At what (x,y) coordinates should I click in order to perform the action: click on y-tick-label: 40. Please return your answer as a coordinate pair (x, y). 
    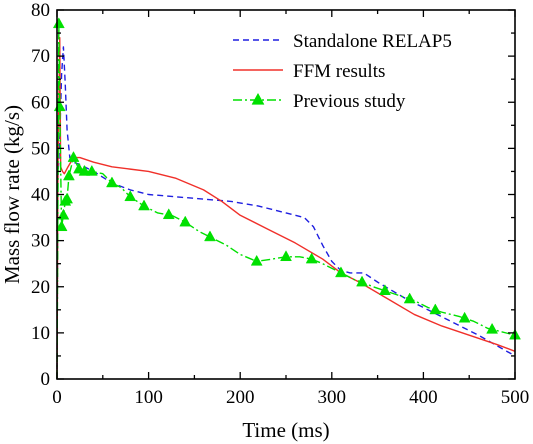
    Looking at the image, I should click on (40, 195).